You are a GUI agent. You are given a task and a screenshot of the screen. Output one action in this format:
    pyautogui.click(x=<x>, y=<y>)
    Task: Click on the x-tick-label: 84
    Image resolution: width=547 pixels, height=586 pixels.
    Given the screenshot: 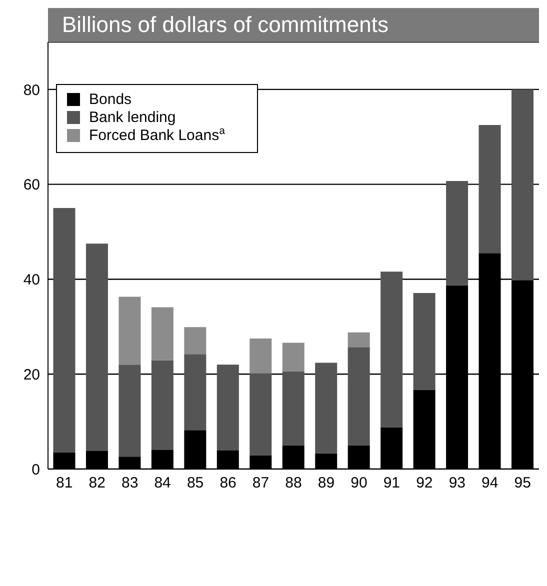 What is the action you would take?
    pyautogui.click(x=162, y=483)
    